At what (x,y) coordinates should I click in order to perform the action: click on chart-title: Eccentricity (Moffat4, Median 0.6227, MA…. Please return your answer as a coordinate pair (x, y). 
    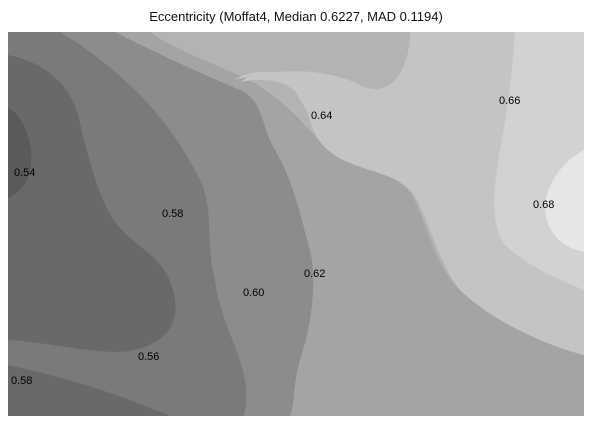
    Looking at the image, I should click on (296, 16).